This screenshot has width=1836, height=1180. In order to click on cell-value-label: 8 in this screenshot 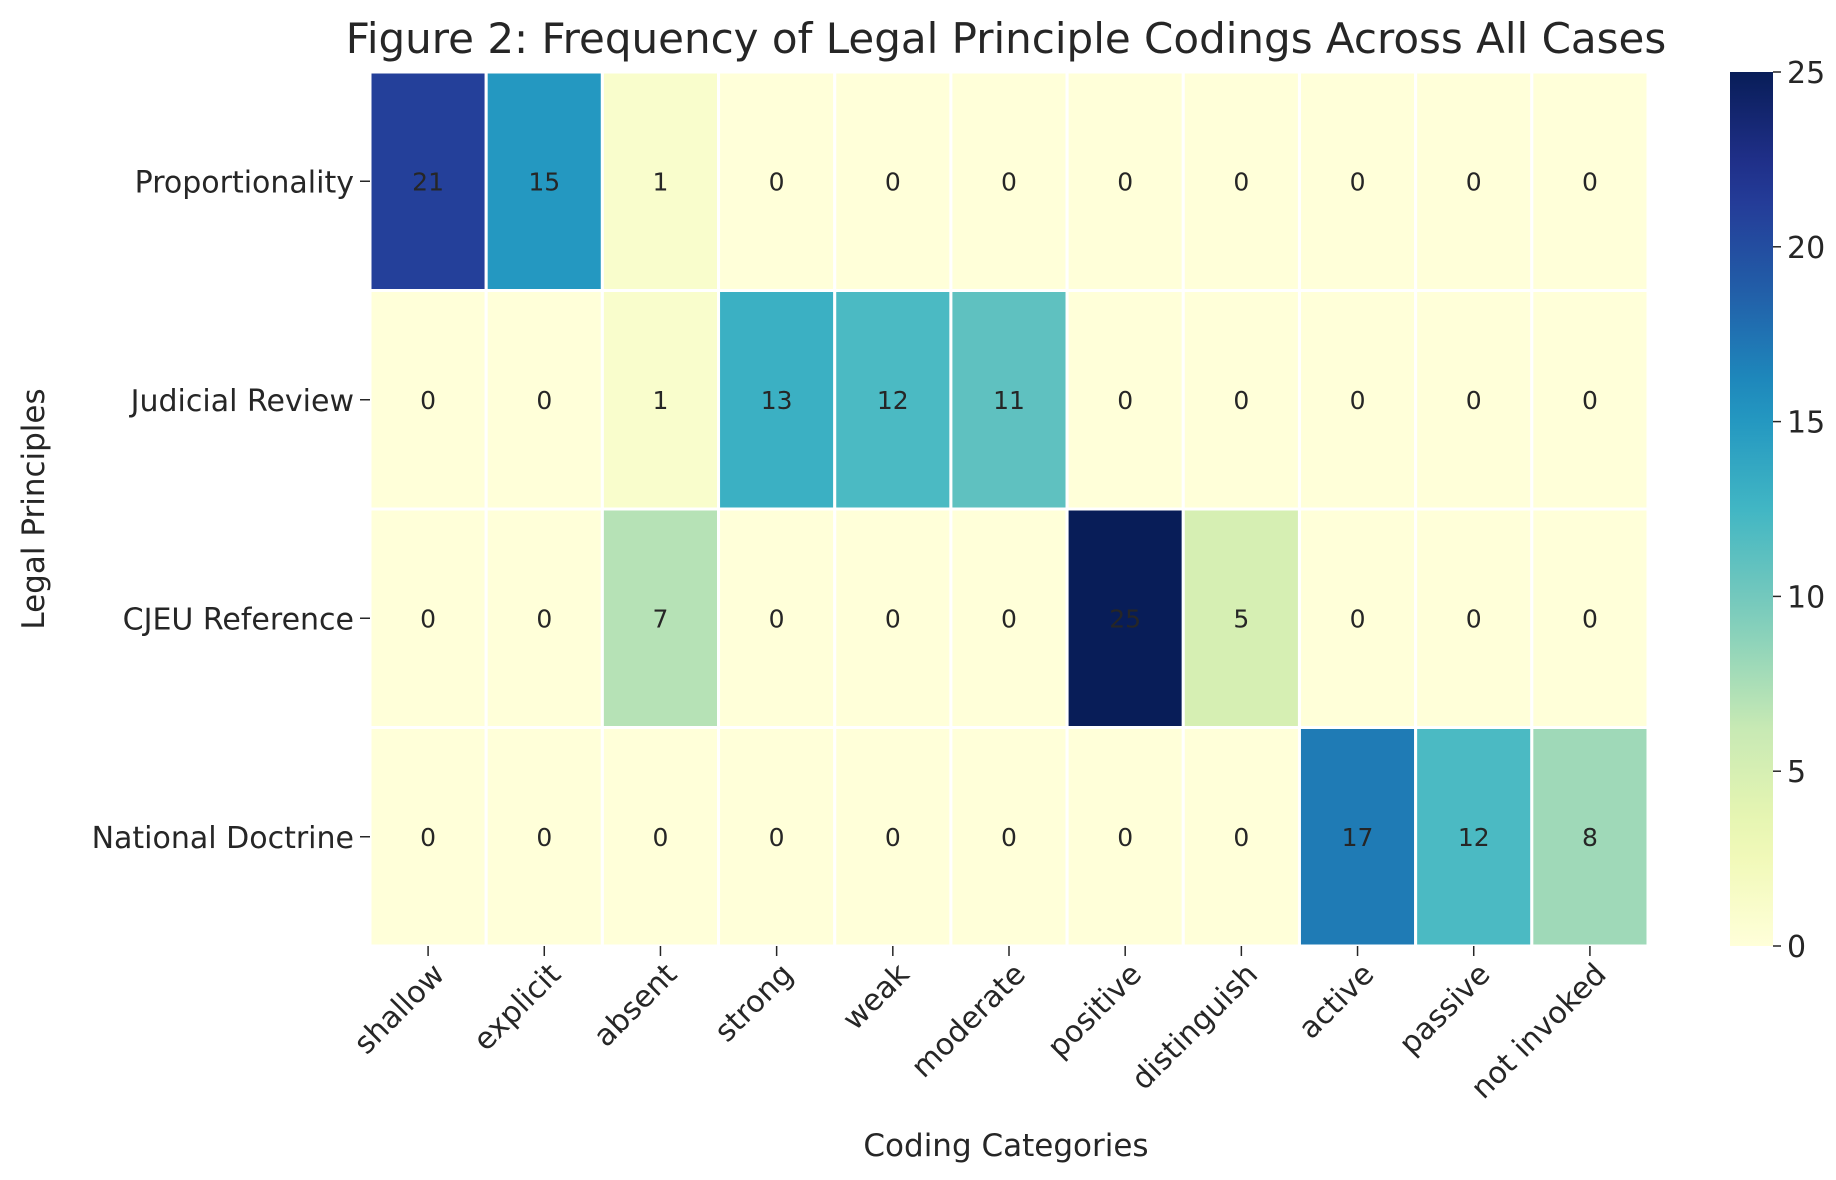, I will do `click(1590, 837)`.